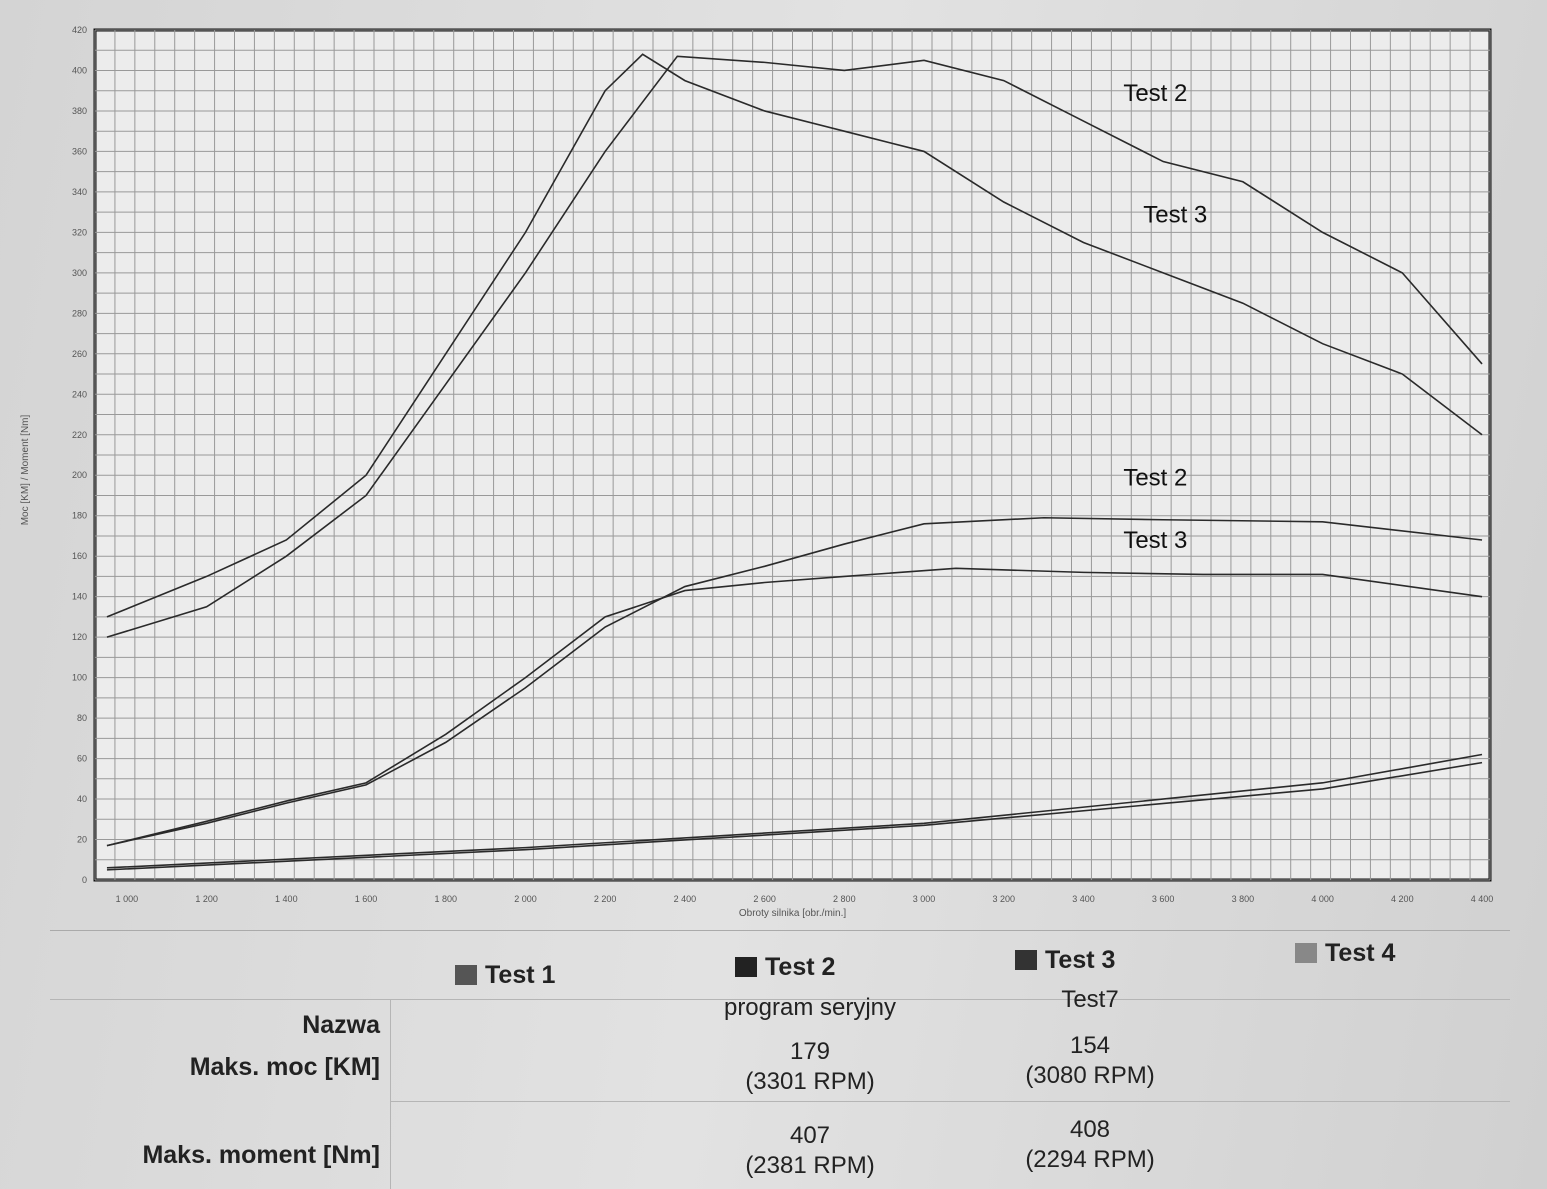 This screenshot has height=1189, width=1547. Describe the element at coordinates (79, 435) in the screenshot. I see `y-tick-label: 220` at that location.